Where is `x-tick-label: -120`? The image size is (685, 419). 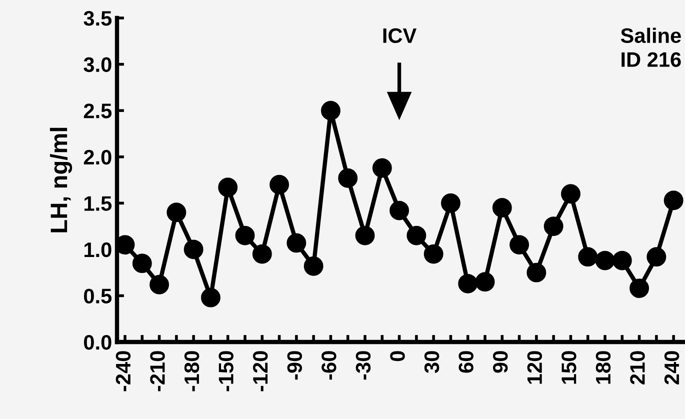
x-tick-label: -120 is located at coordinates (260, 371).